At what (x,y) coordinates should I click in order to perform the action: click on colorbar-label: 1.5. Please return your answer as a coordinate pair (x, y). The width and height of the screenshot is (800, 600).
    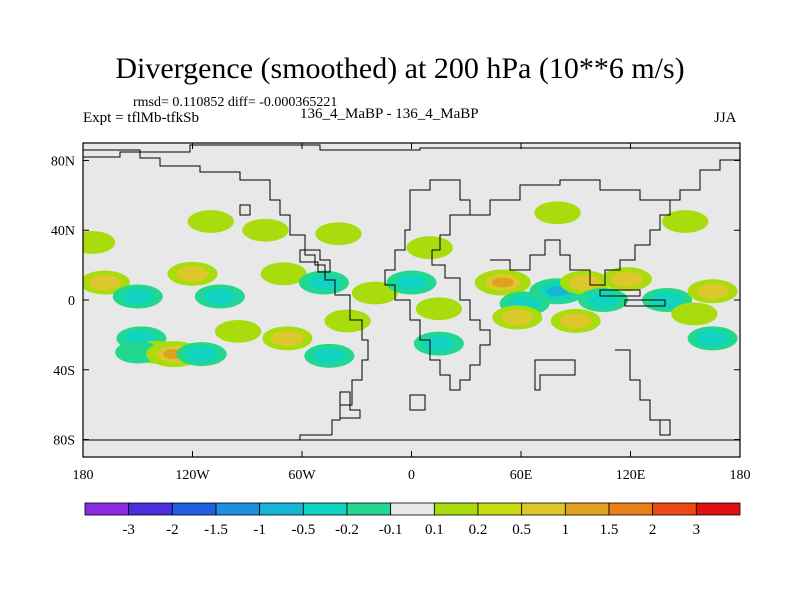
    Looking at the image, I should click on (609, 530).